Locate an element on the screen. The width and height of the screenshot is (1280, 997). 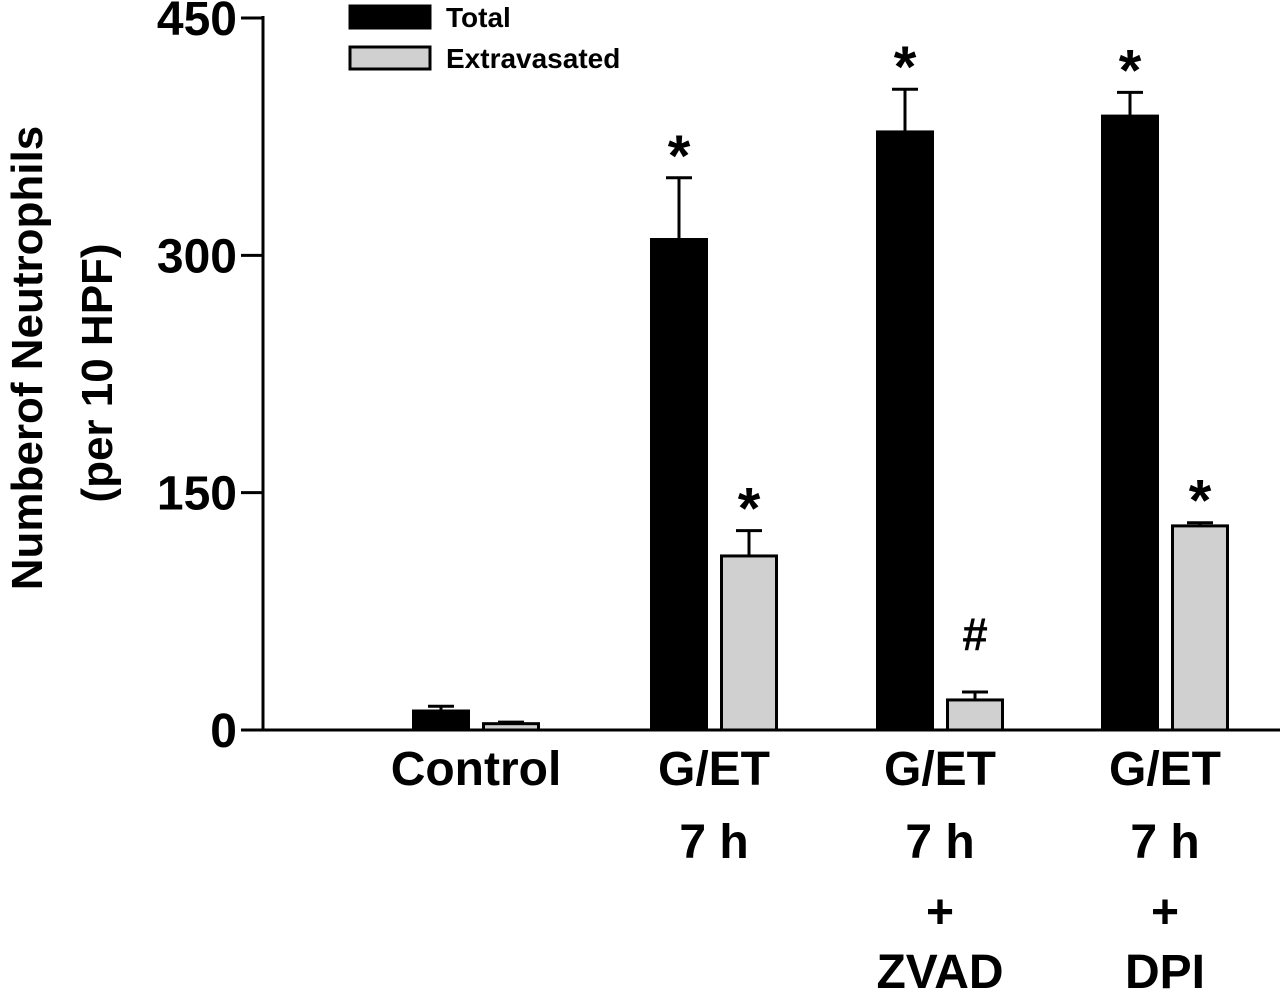
y-tick-label: 0 is located at coordinates (223, 731).